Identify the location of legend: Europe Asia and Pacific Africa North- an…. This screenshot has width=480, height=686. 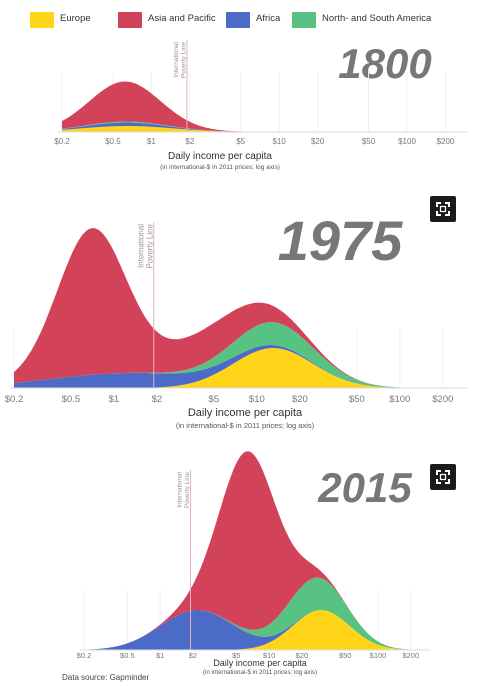
(240, 18).